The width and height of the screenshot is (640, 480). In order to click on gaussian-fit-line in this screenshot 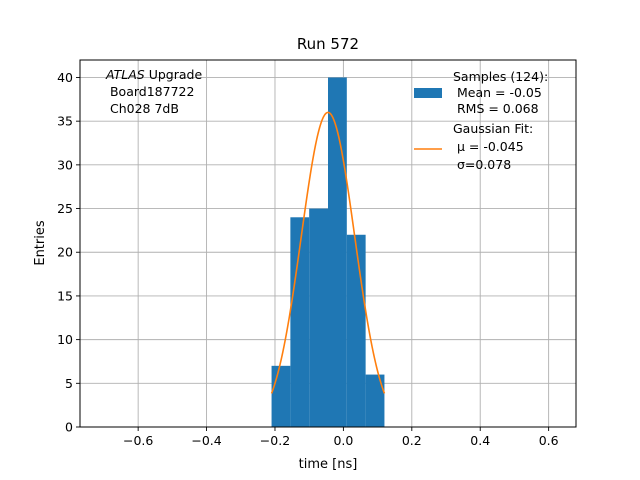, I will do `click(328, 252)`.